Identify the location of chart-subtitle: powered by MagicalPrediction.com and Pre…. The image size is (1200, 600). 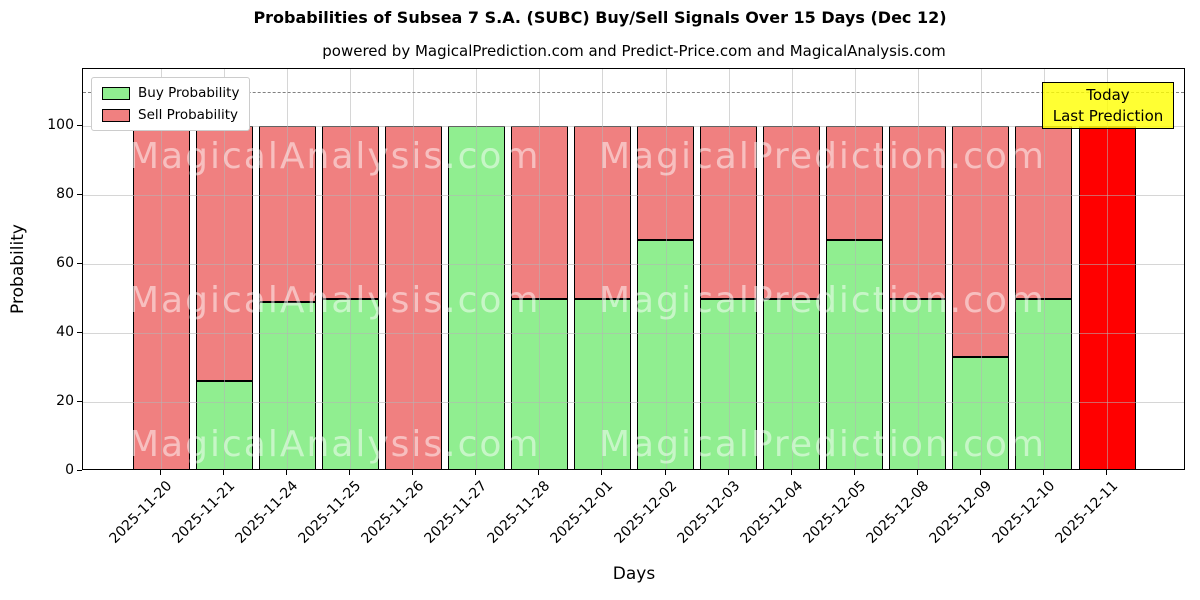
(634, 51).